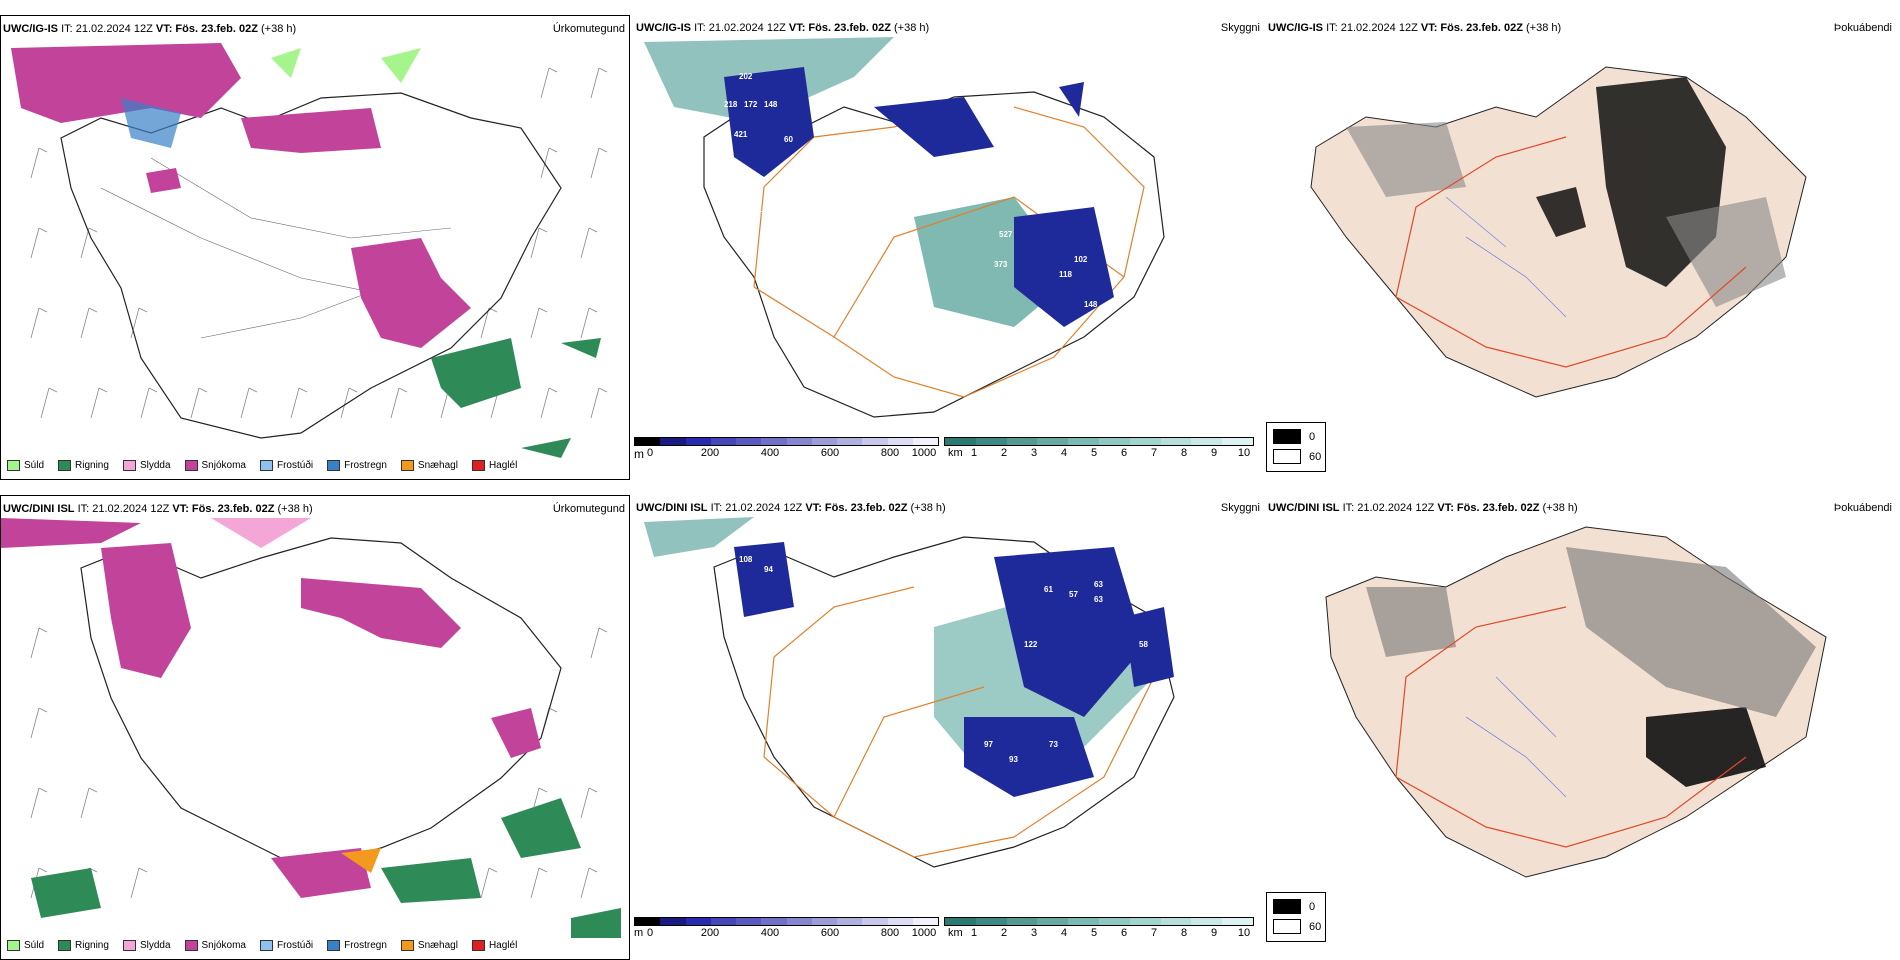 Image resolution: width=1900 pixels, height=960 pixels. I want to click on colorbar-strip, so click(786, 441).